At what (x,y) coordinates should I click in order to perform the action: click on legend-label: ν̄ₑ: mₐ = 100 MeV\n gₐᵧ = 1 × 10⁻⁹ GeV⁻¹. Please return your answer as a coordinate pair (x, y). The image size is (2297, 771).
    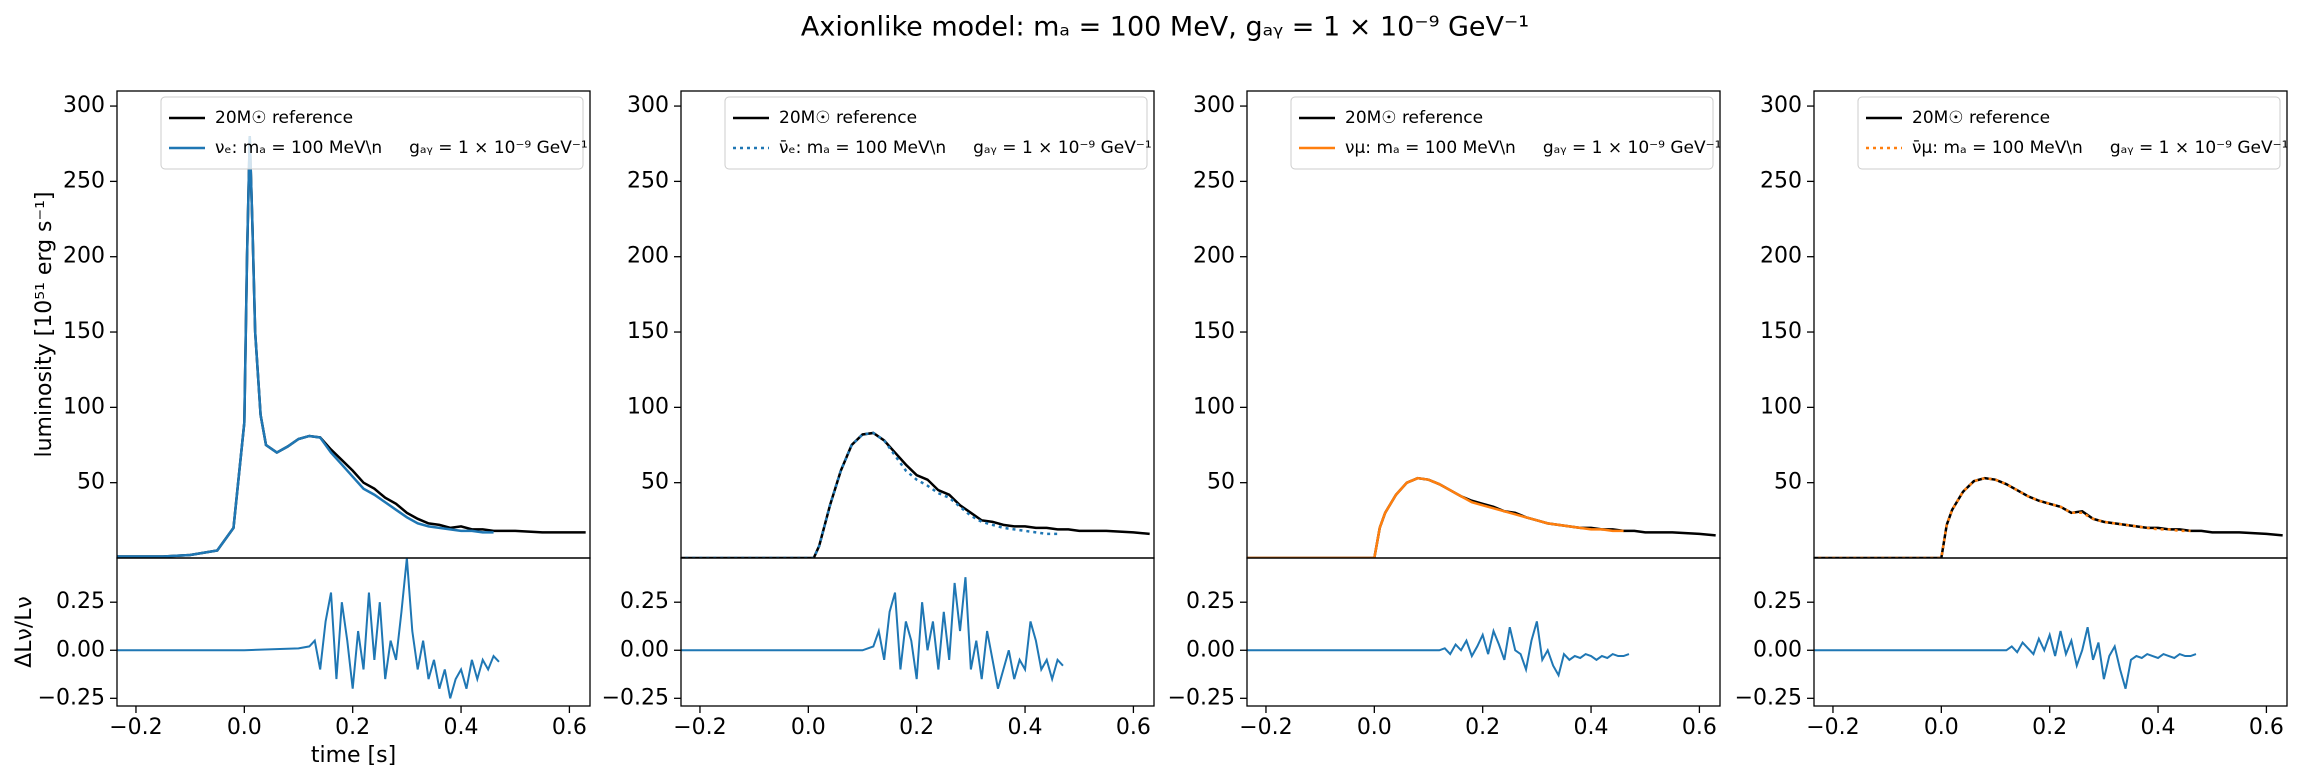
    Looking at the image, I should click on (965, 148).